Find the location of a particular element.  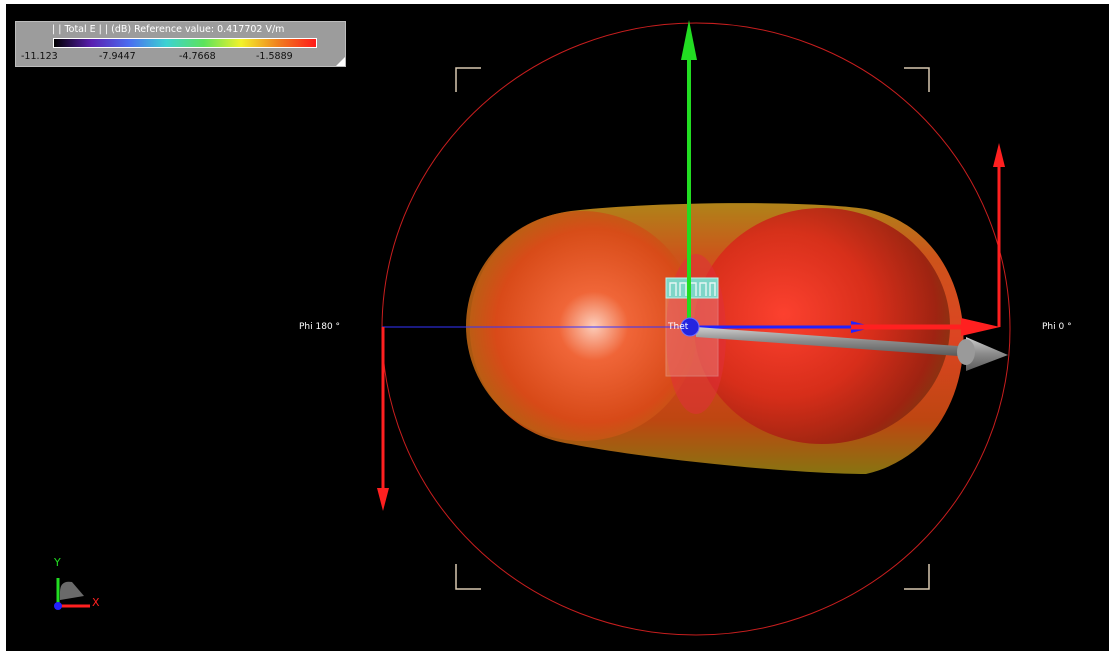

orientation-triad is located at coordinates (72, 594).